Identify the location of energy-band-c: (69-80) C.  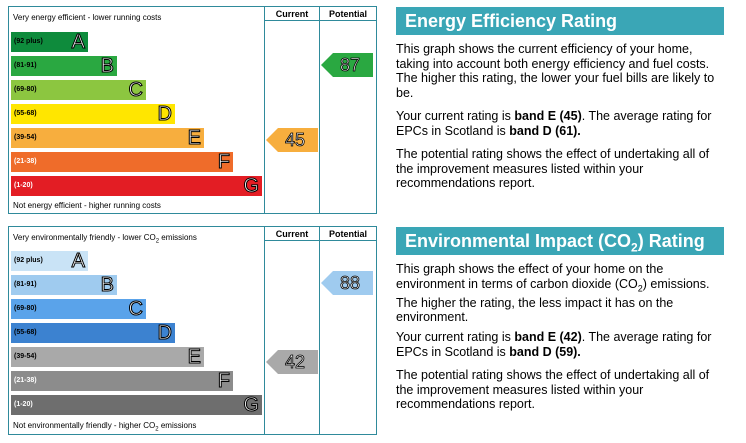
(78, 90).